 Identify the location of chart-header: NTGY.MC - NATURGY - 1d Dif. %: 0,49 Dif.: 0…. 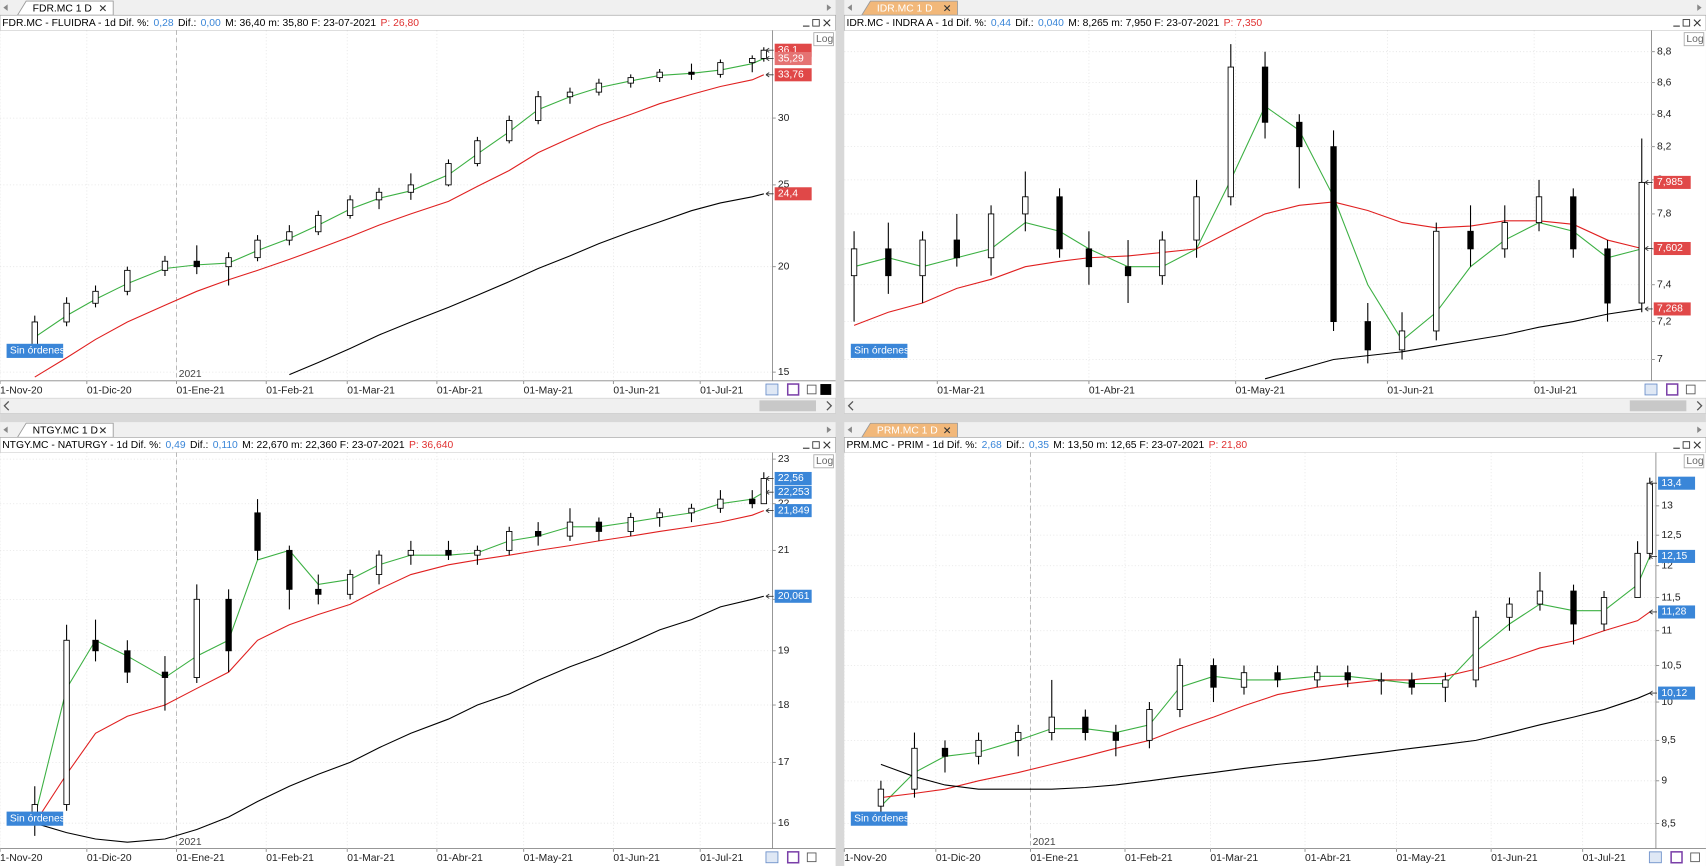
(227, 445).